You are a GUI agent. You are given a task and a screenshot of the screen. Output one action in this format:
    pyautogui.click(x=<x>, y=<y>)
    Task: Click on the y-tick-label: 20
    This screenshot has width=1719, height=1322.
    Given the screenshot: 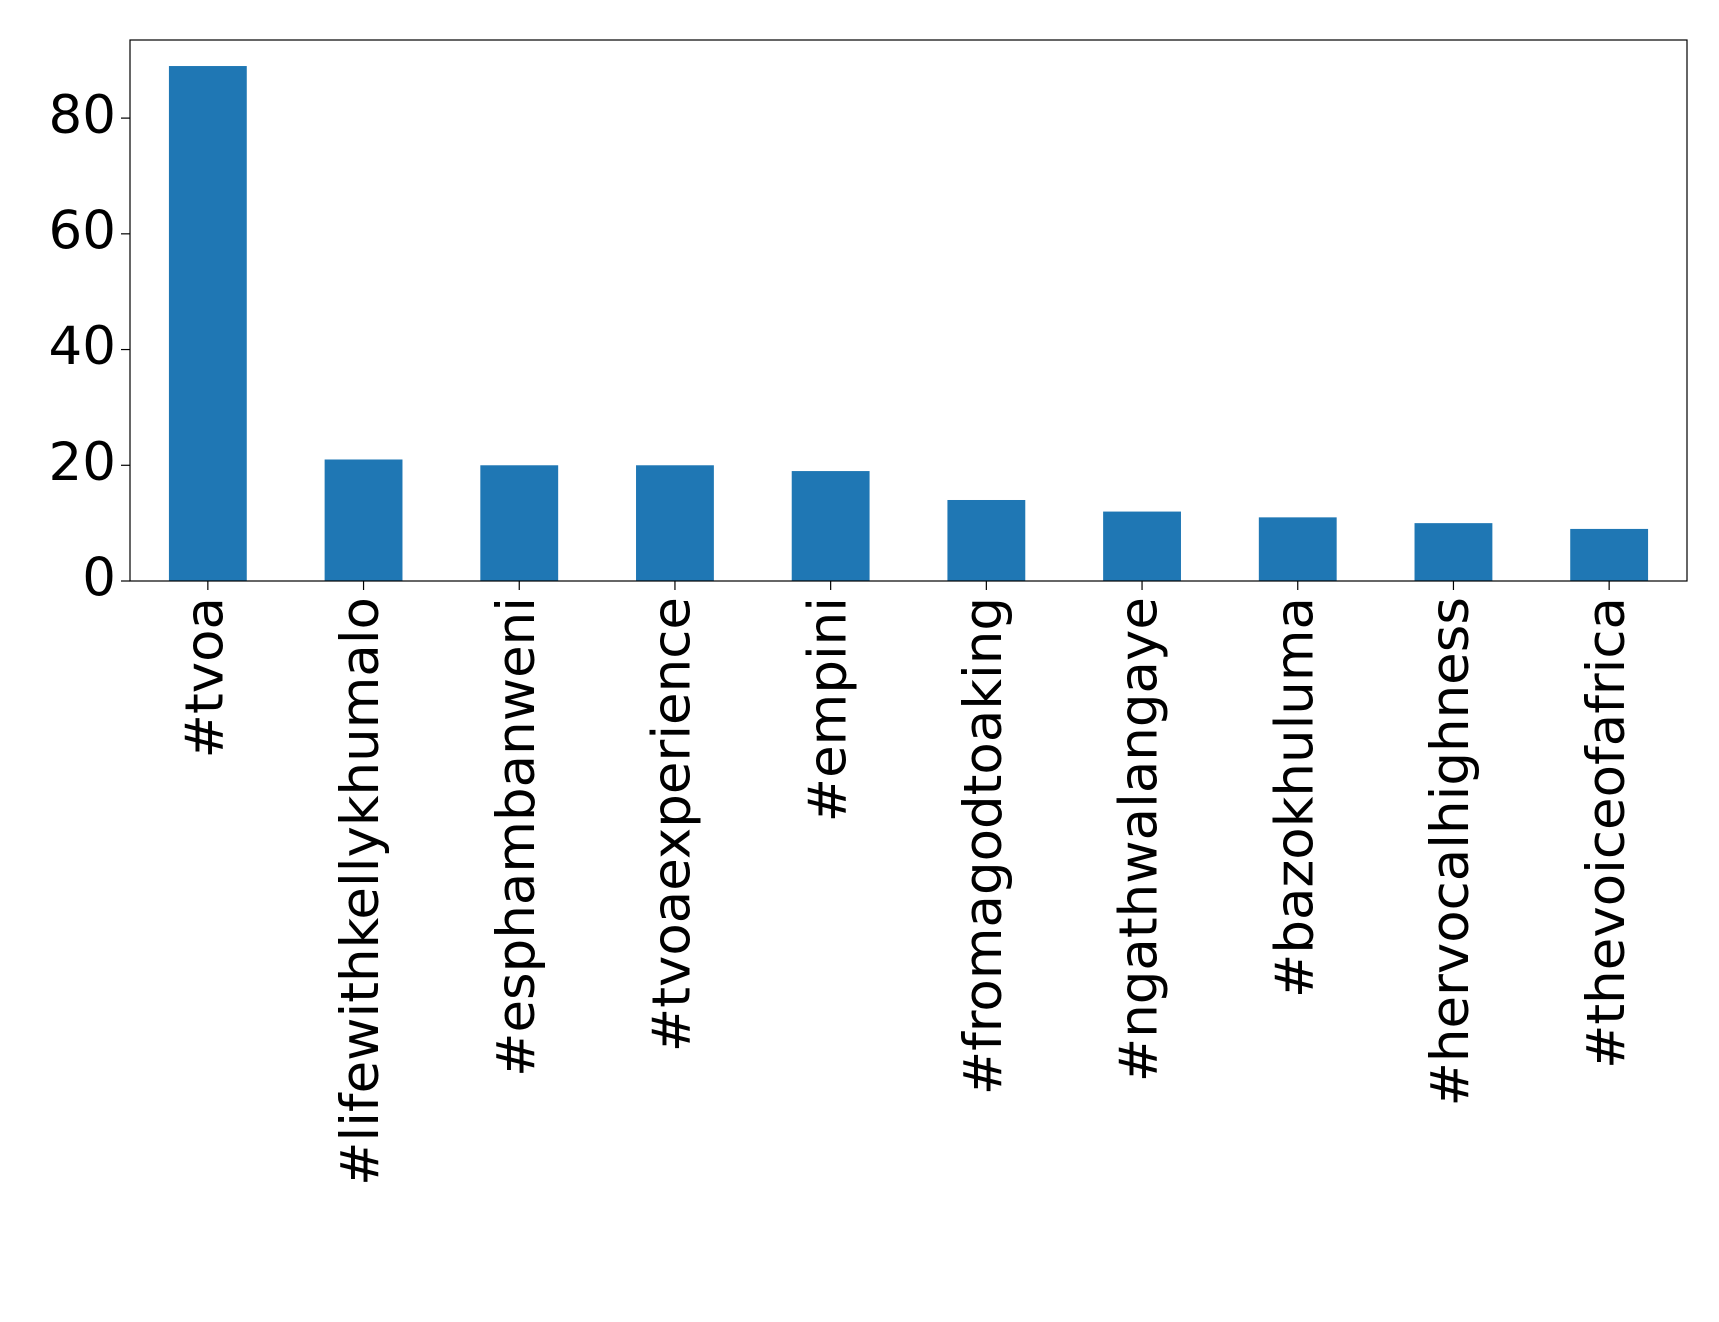 What is the action you would take?
    pyautogui.click(x=82, y=462)
    